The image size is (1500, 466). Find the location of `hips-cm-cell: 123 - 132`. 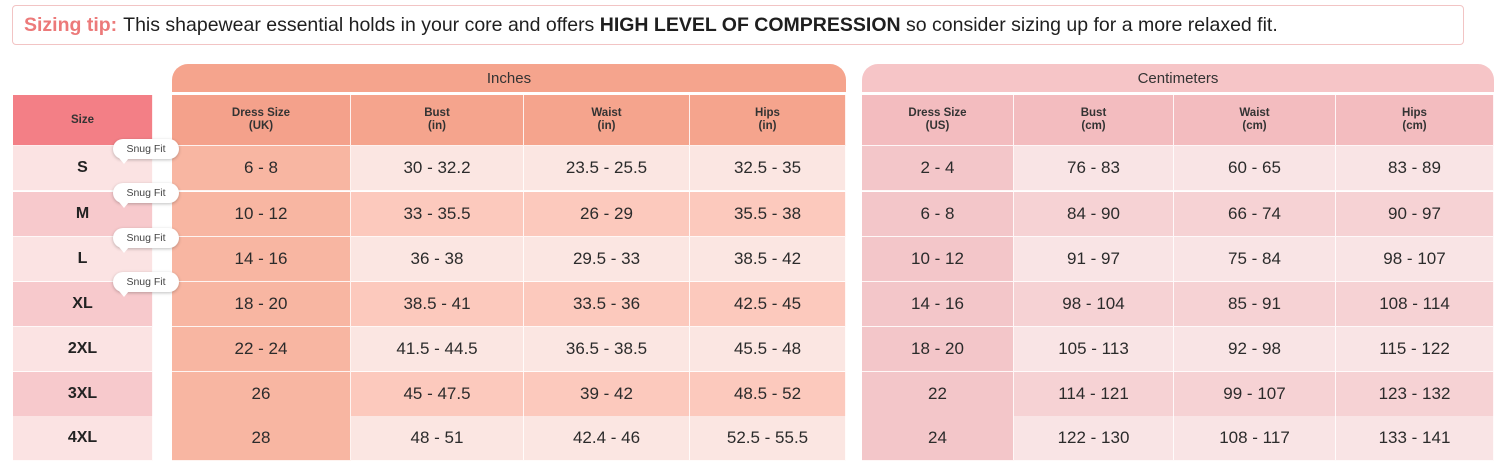

hips-cm-cell: 123 - 132 is located at coordinates (1415, 394).